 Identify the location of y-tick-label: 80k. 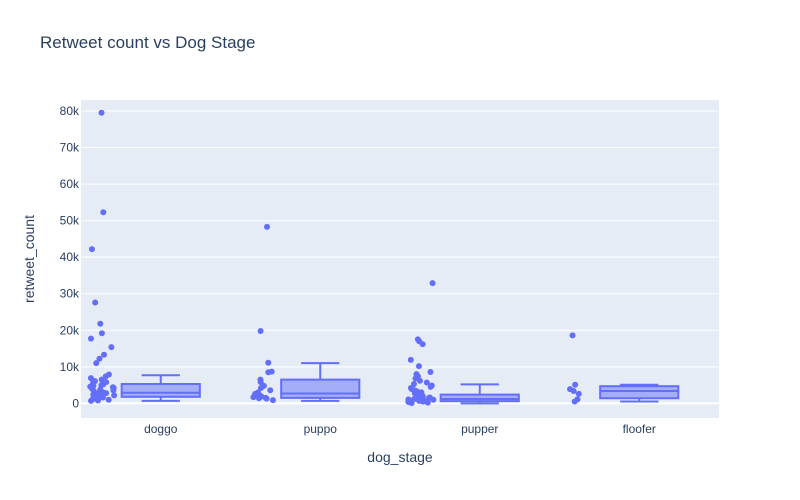
(70, 111).